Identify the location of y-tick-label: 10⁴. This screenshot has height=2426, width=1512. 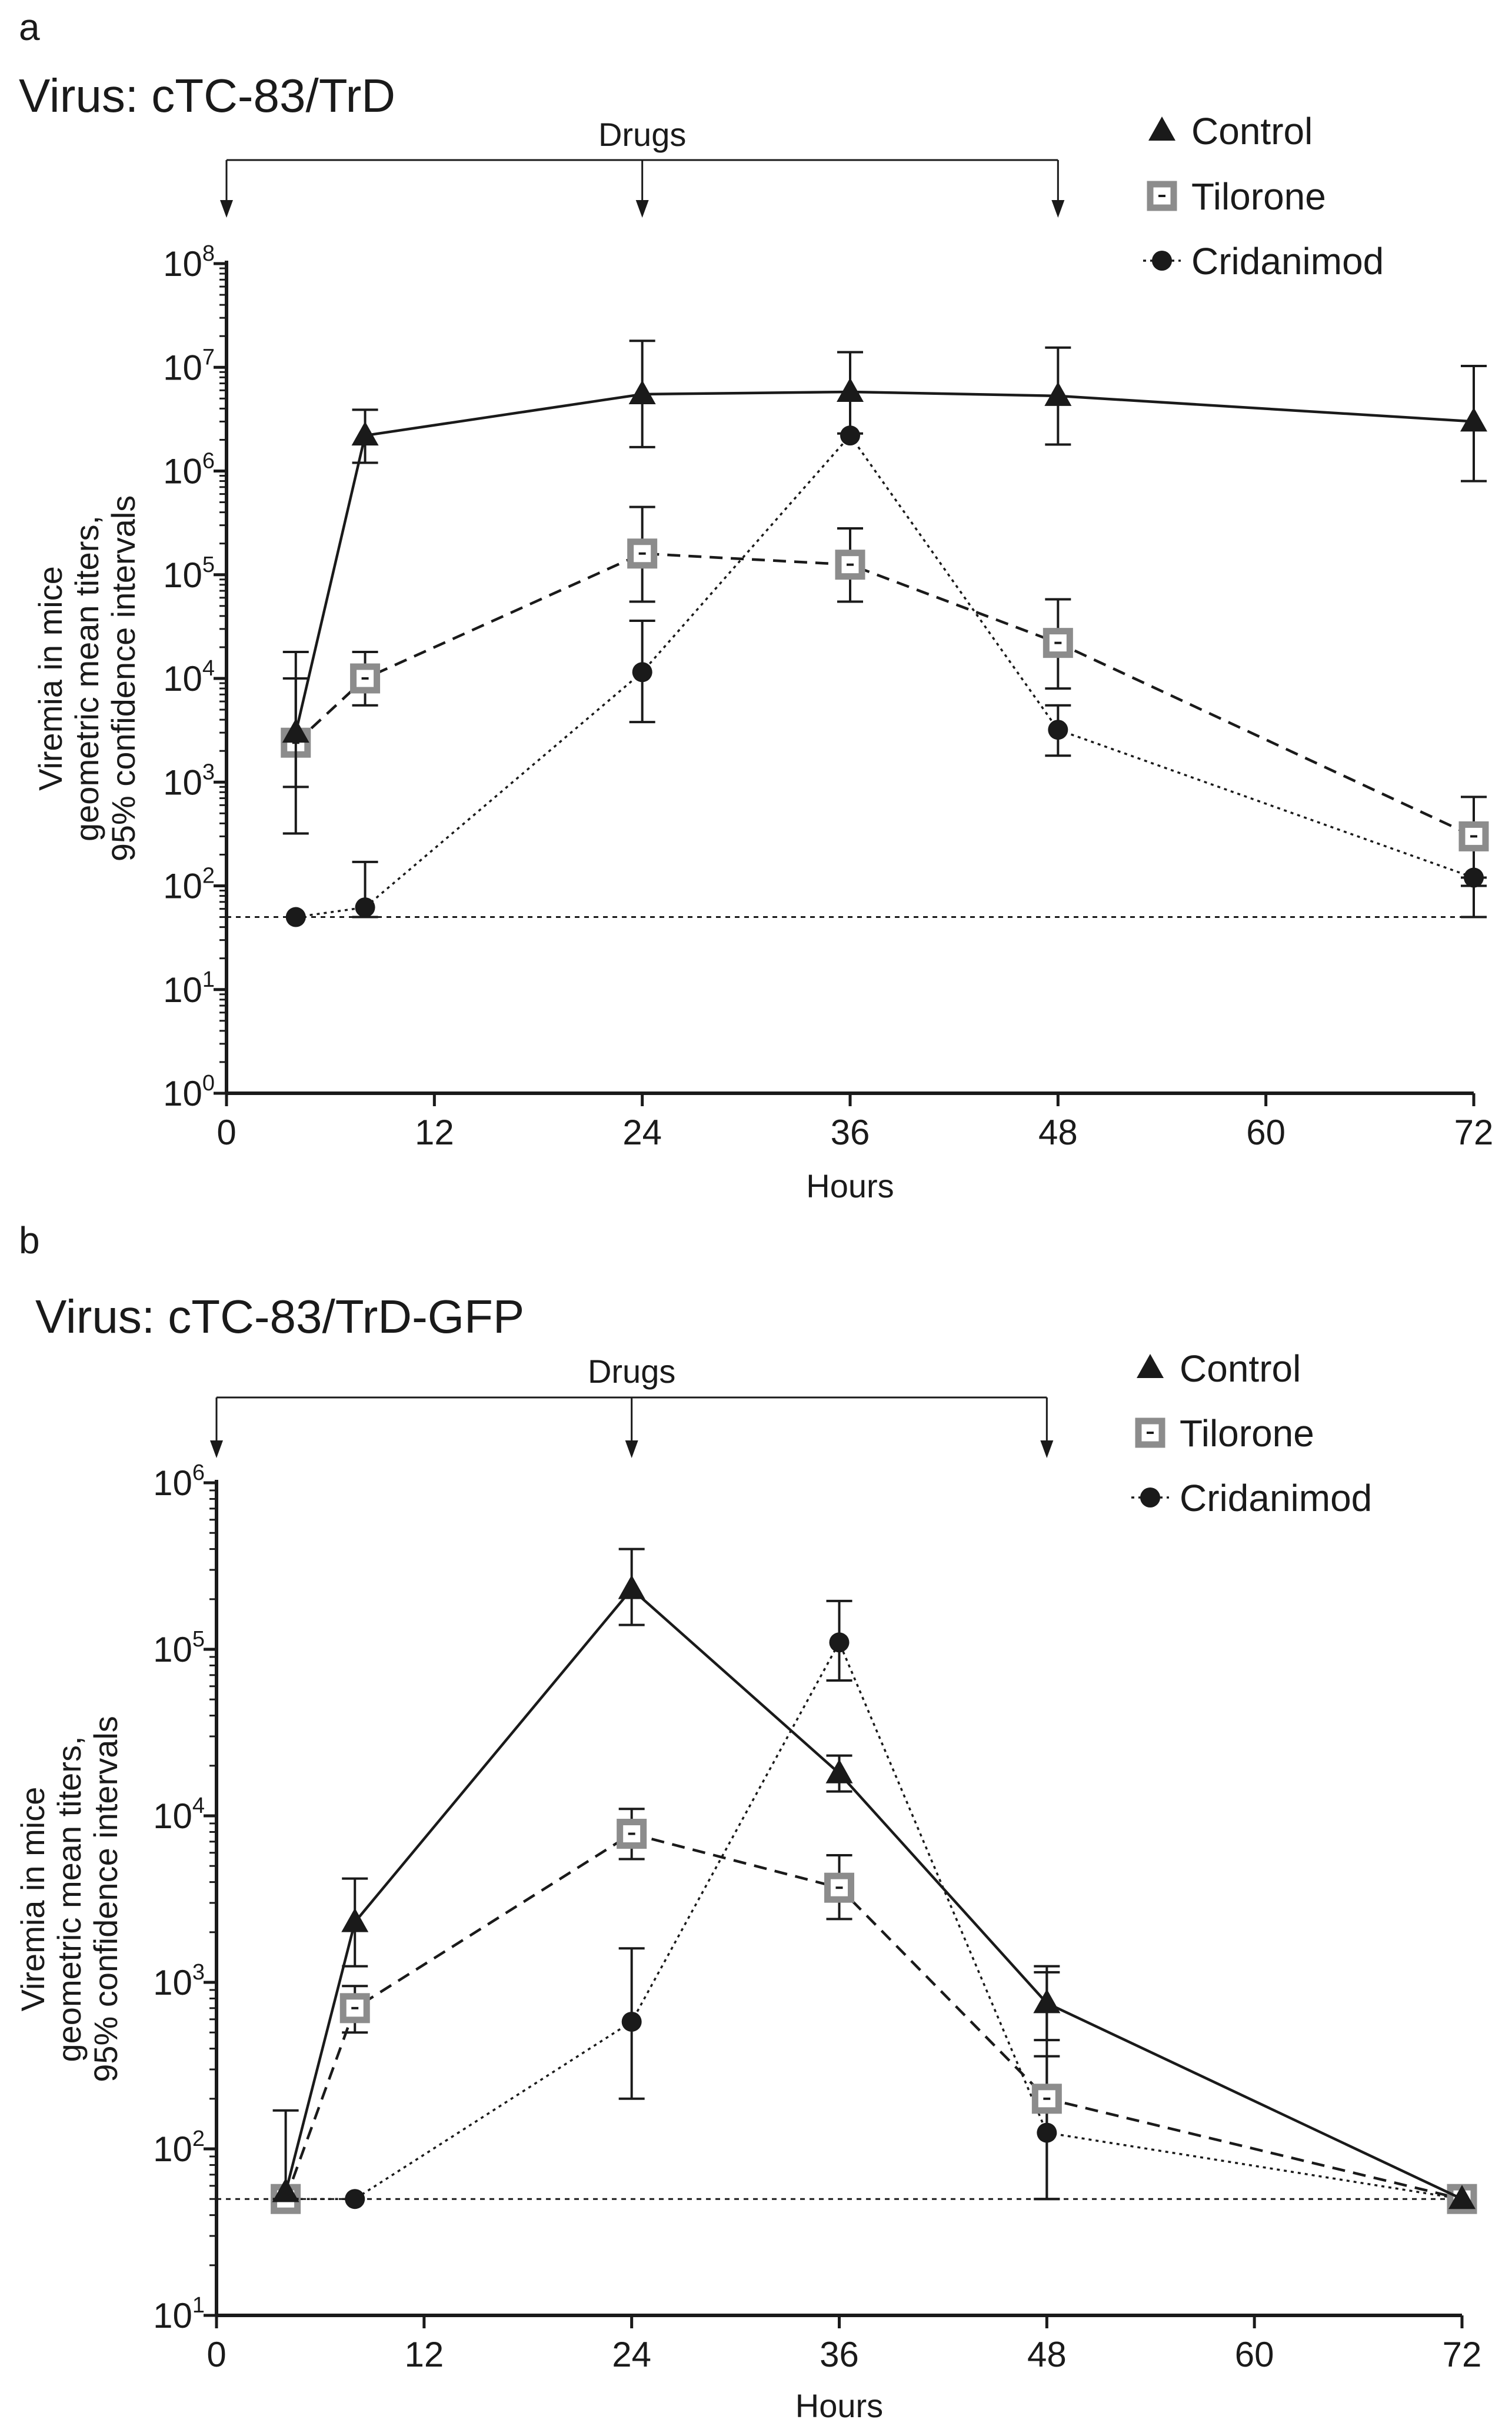
(179, 1814).